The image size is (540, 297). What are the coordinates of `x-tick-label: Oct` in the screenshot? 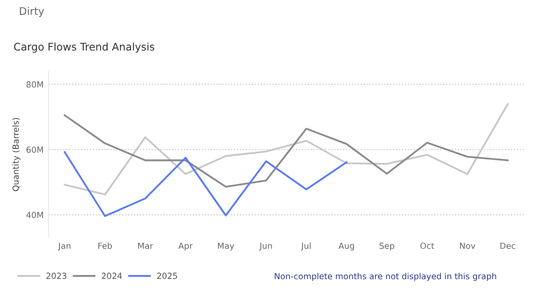 It's located at (427, 245).